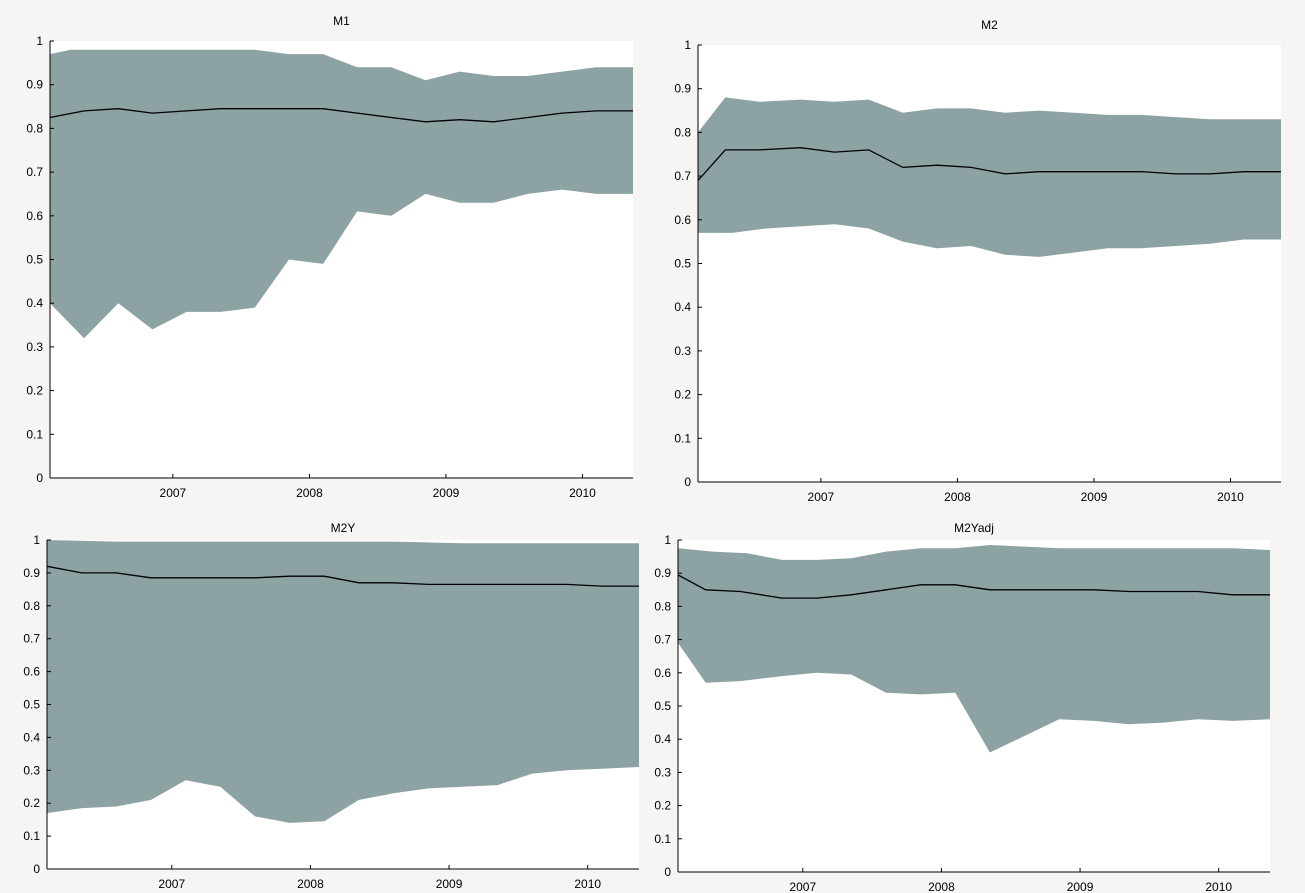  Describe the element at coordinates (341, 21) in the screenshot. I see `chart-title: M1` at that location.